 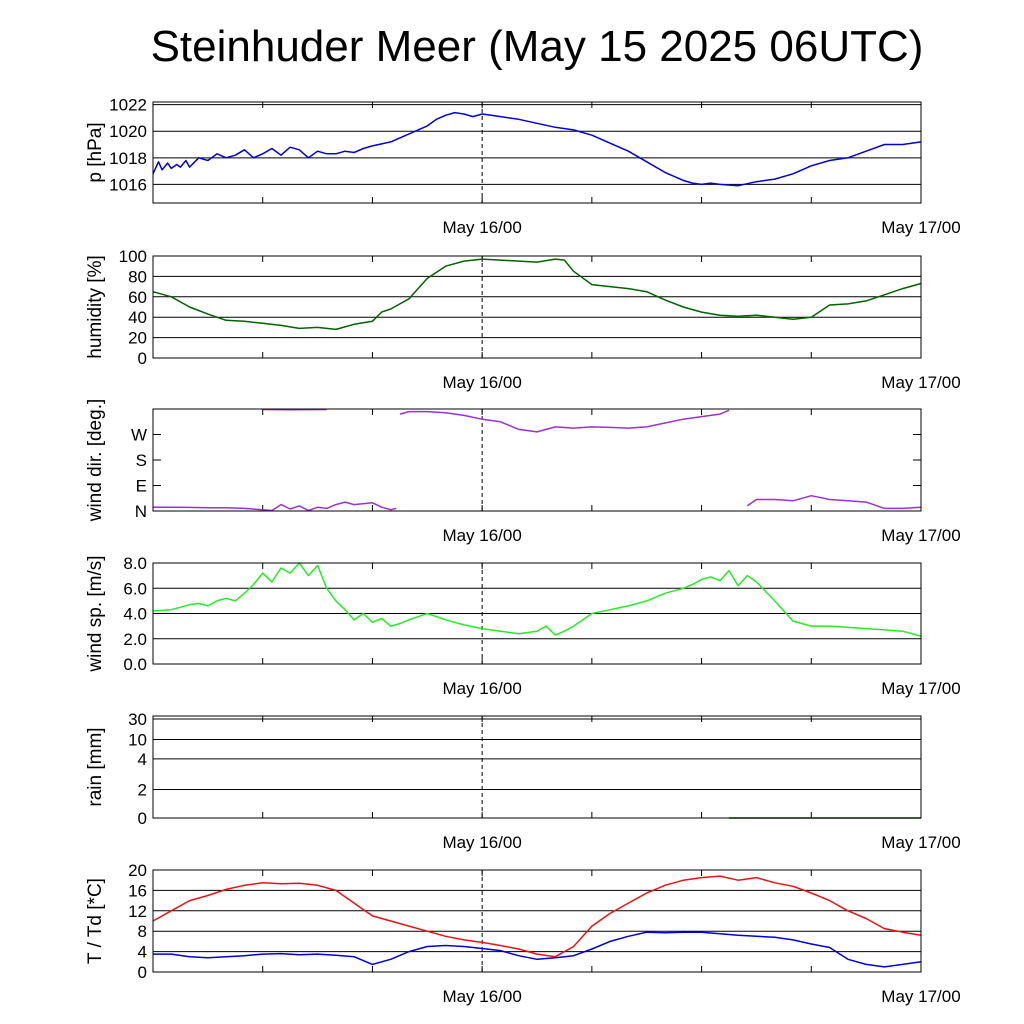 I want to click on wind_speed-series-line, so click(x=537, y=599).